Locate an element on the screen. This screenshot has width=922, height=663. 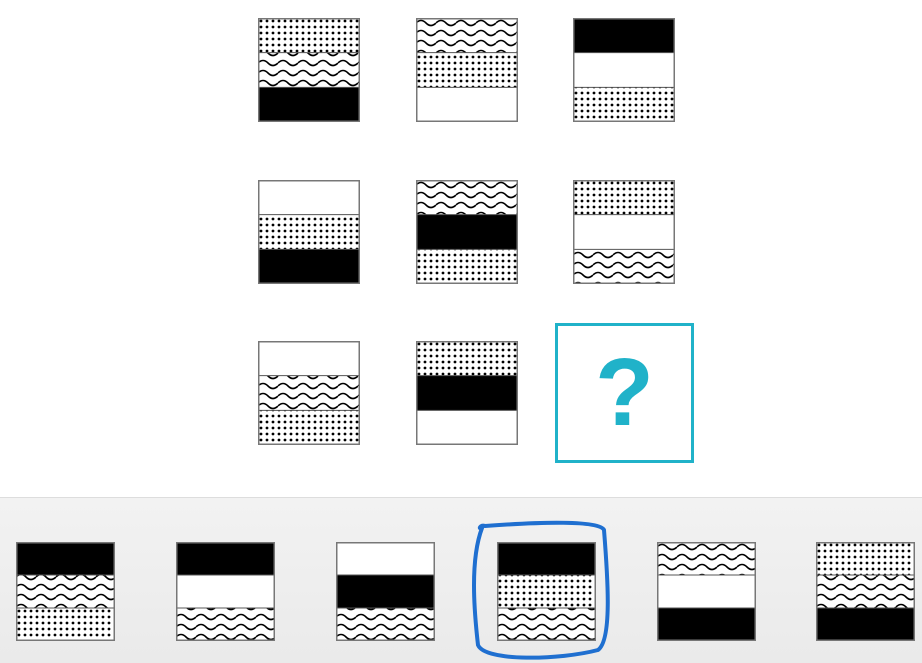
puzzle-cell-r2-c2 is located at coordinates (467, 234).